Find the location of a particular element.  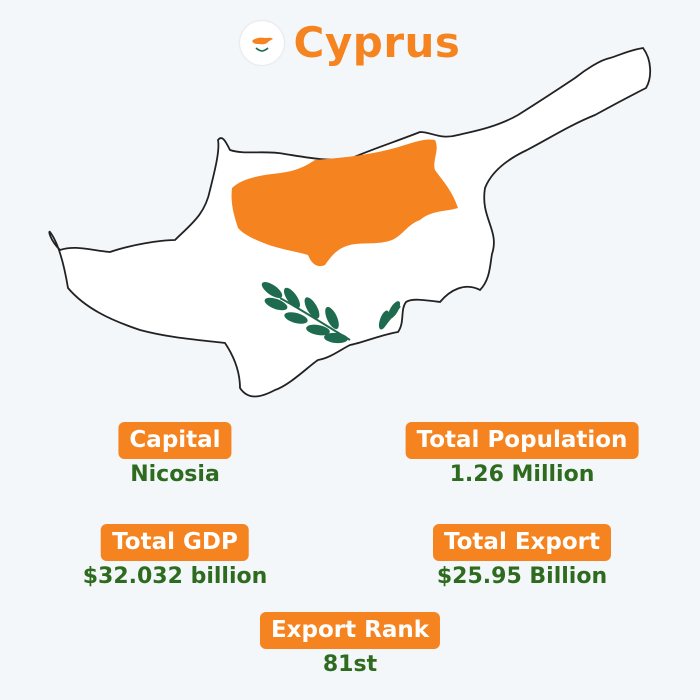

export-label: Total Export is located at coordinates (522, 542).